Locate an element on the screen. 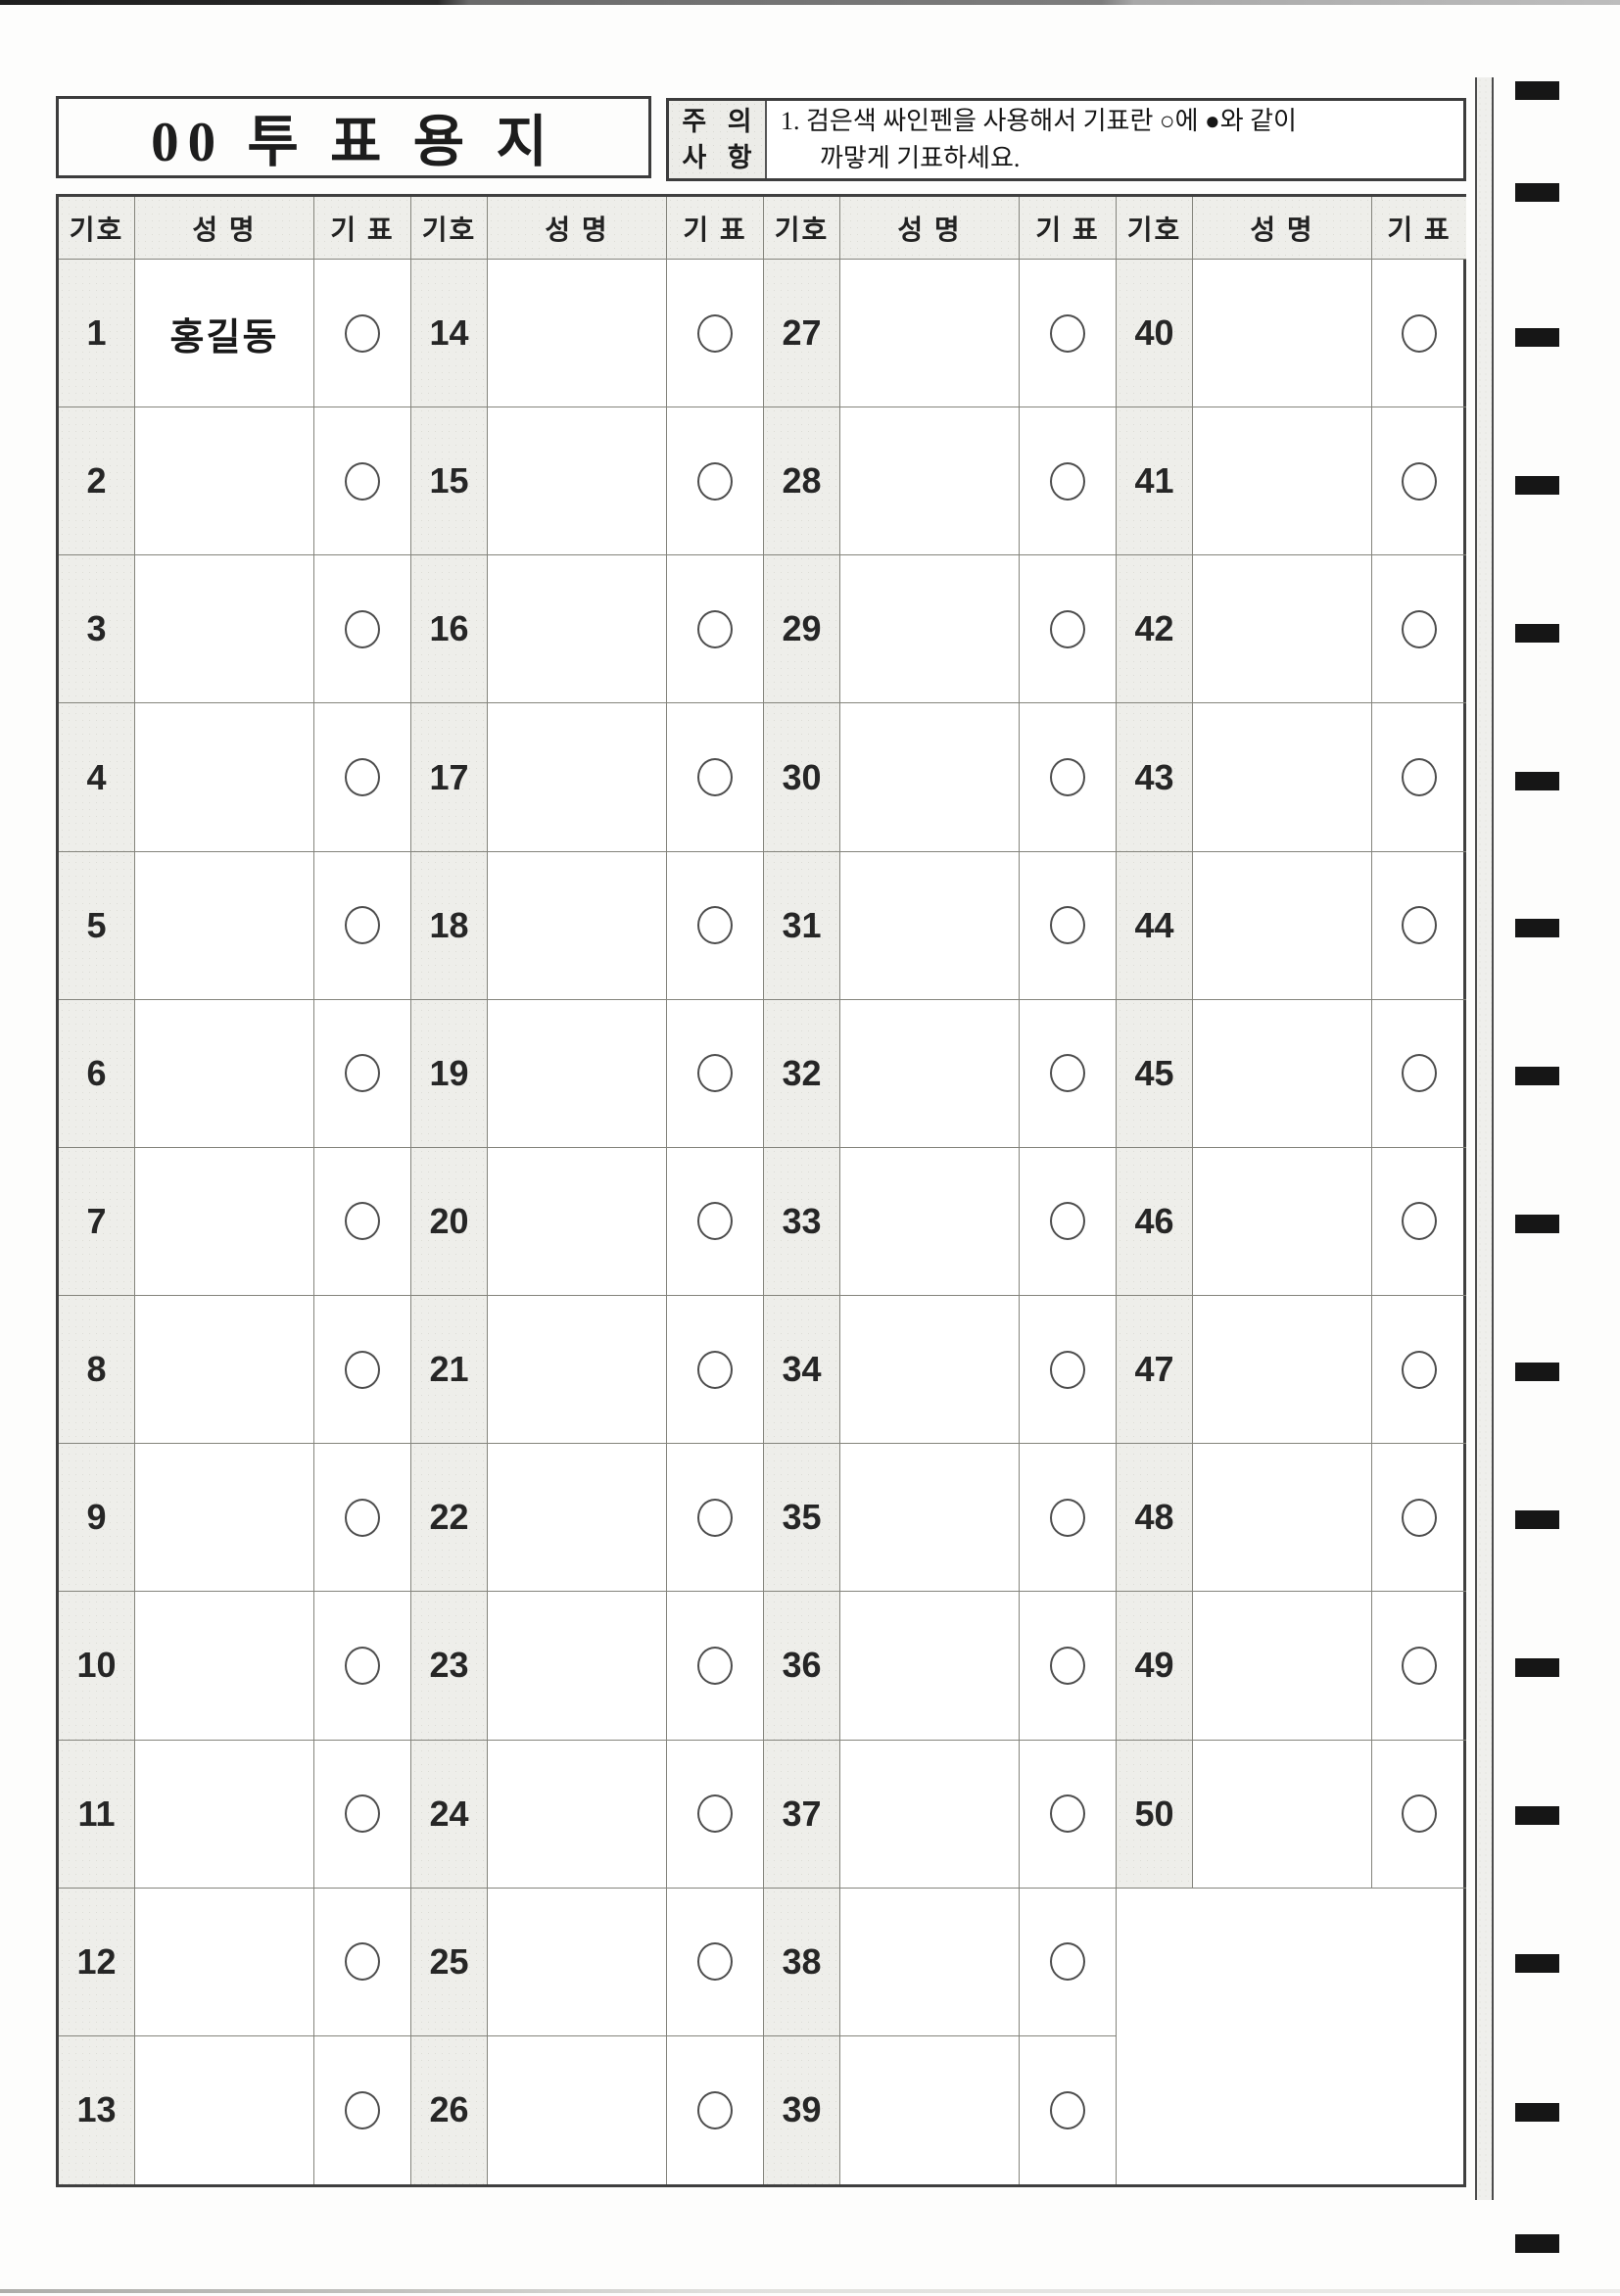 The height and width of the screenshot is (2296, 1620). candidate-number-cell: 5 is located at coordinates (97, 926).